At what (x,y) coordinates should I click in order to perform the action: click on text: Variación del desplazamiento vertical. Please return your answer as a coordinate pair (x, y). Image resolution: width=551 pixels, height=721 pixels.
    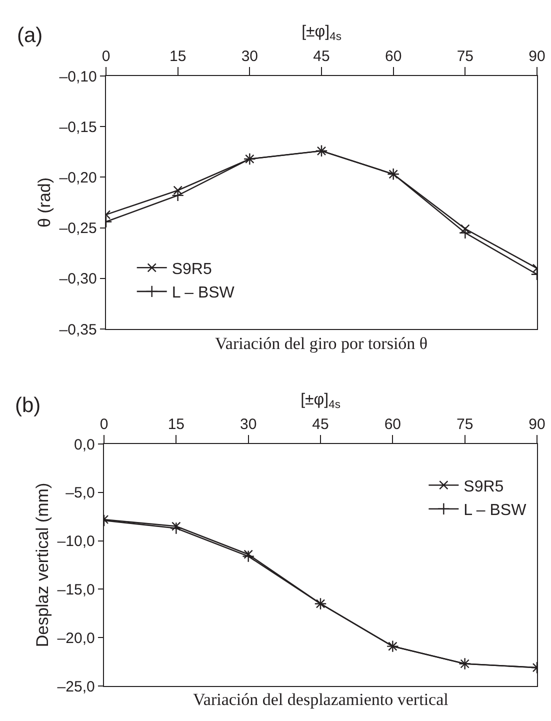
    Looking at the image, I should click on (321, 699).